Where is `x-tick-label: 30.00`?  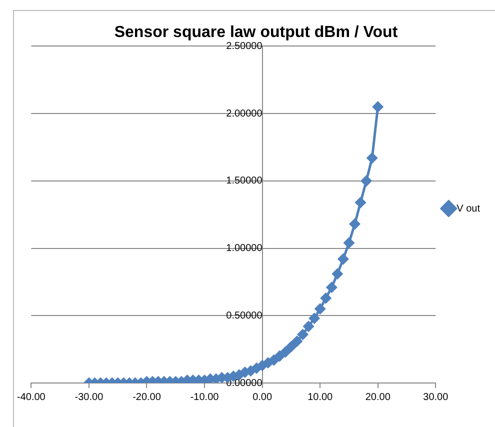 x-tick-label: 30.00 is located at coordinates (436, 397).